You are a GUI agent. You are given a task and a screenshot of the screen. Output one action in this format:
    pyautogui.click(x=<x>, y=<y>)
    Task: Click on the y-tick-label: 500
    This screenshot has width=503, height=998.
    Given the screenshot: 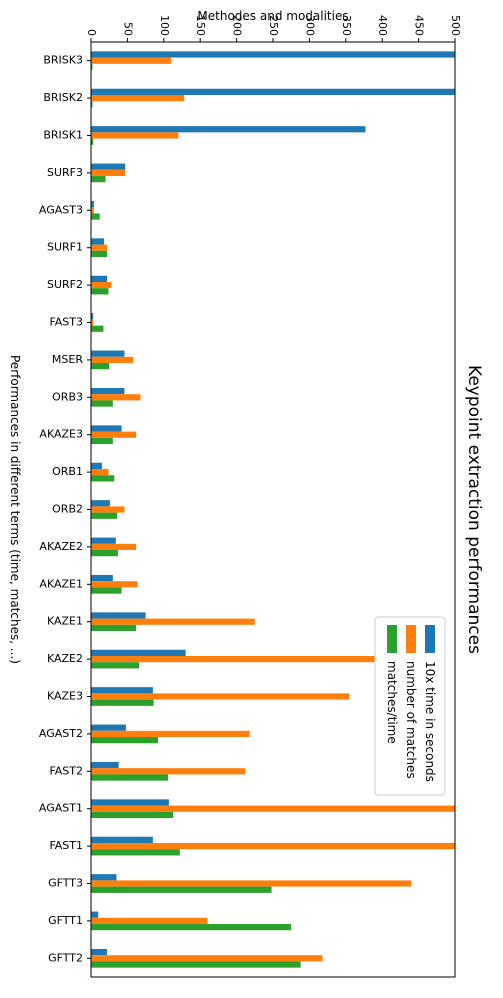 What is the action you would take?
    pyautogui.click(x=455, y=25)
    